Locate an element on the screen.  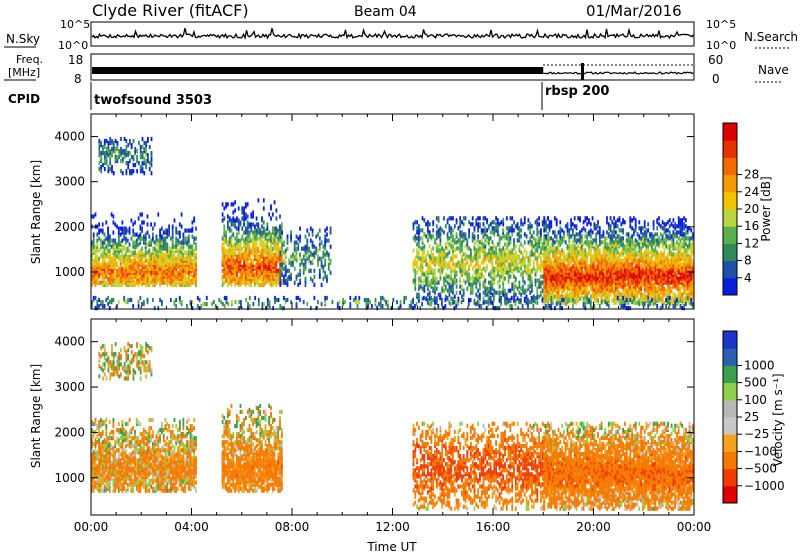
nave-tick-top: 60 is located at coordinates (715, 60).